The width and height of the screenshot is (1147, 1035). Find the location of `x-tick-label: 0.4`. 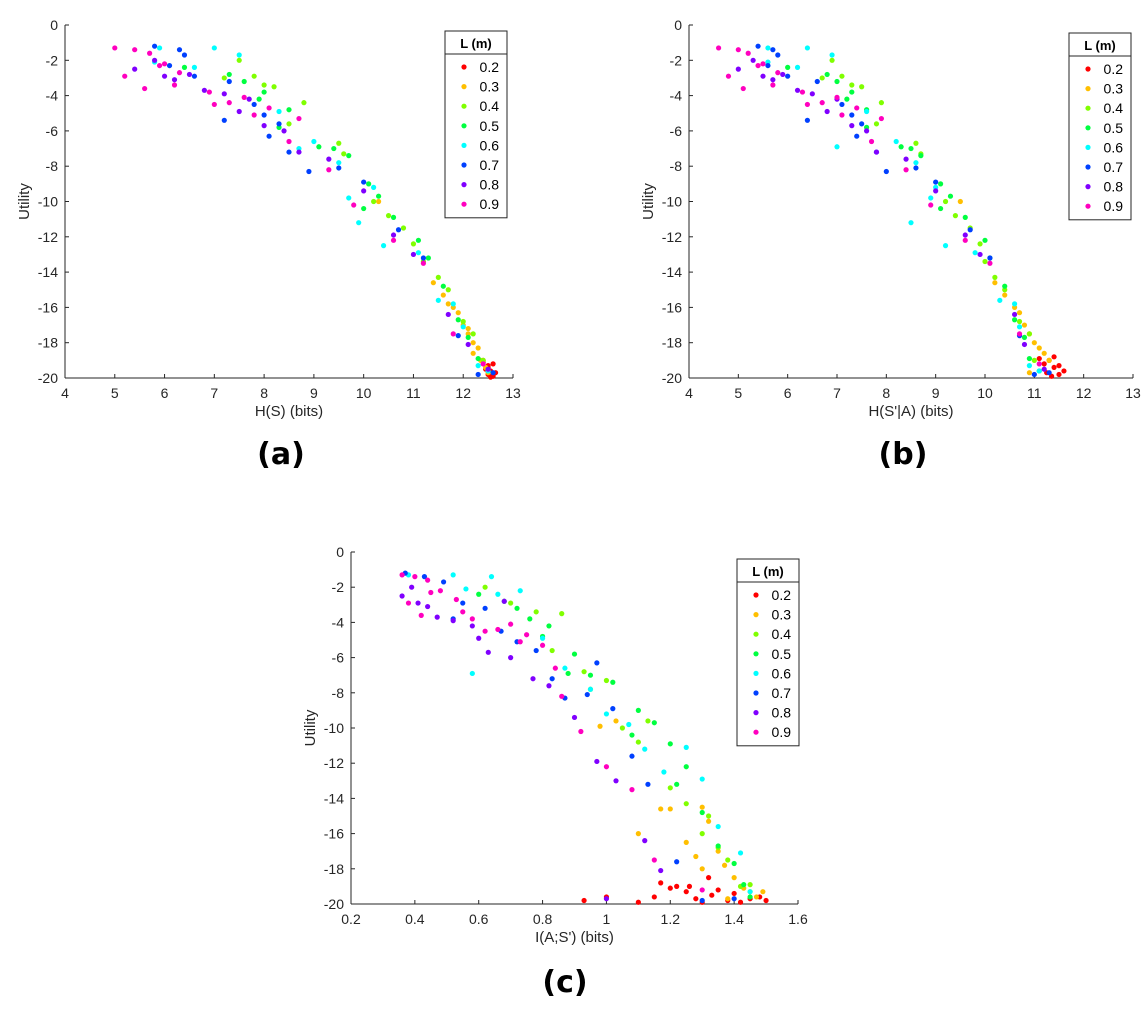

x-tick-label: 0.4 is located at coordinates (415, 919).